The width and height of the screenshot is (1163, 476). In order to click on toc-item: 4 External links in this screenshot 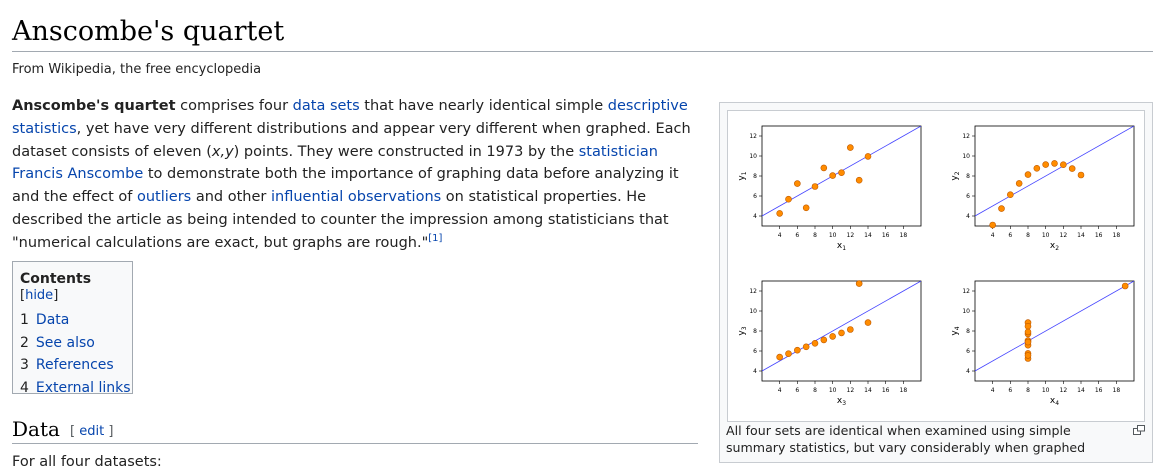, I will do `click(76, 388)`.